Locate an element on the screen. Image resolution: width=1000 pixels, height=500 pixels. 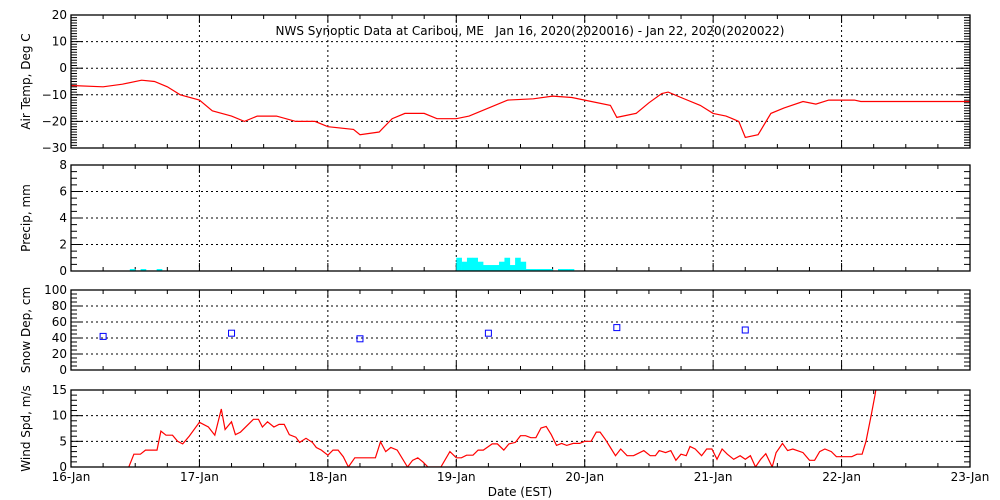
y-tick-label: 6 is located at coordinates (63, 192).